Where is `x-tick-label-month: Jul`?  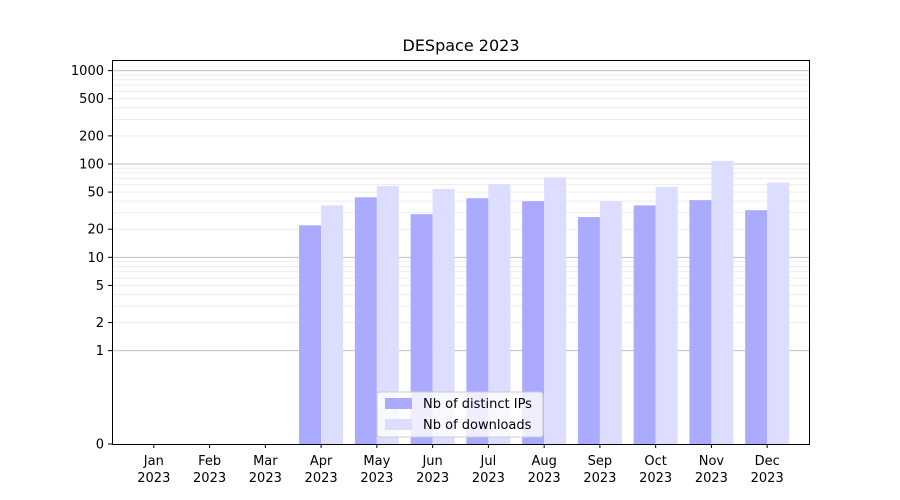 x-tick-label-month: Jul is located at coordinates (488, 461).